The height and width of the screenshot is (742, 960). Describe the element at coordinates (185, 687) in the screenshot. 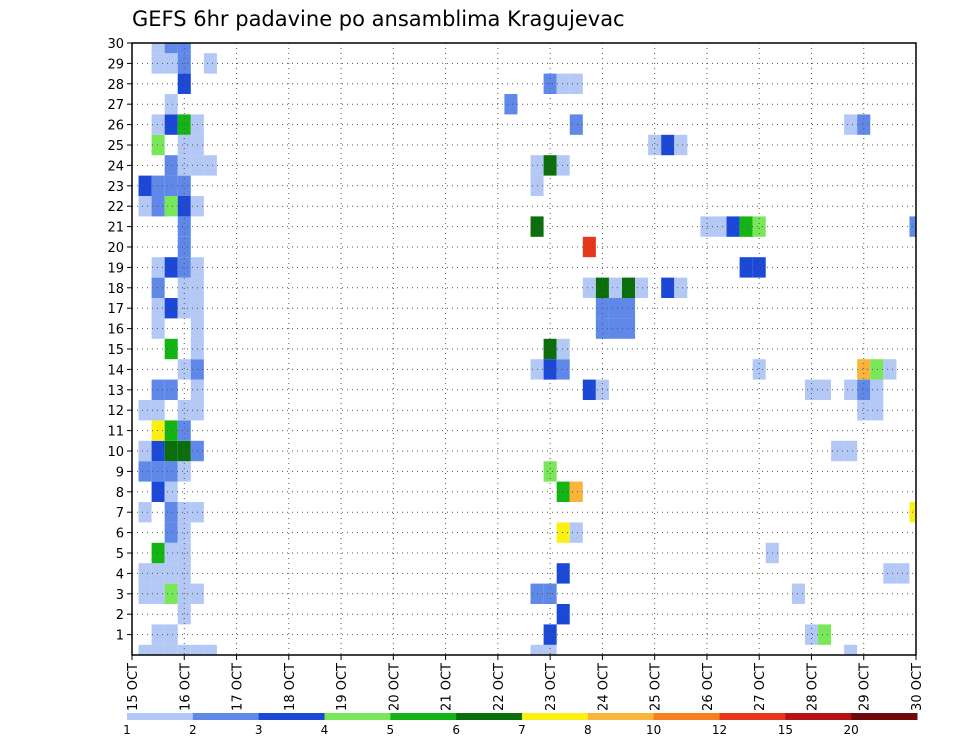

I see `x-tick-label: 16 OCT` at that location.